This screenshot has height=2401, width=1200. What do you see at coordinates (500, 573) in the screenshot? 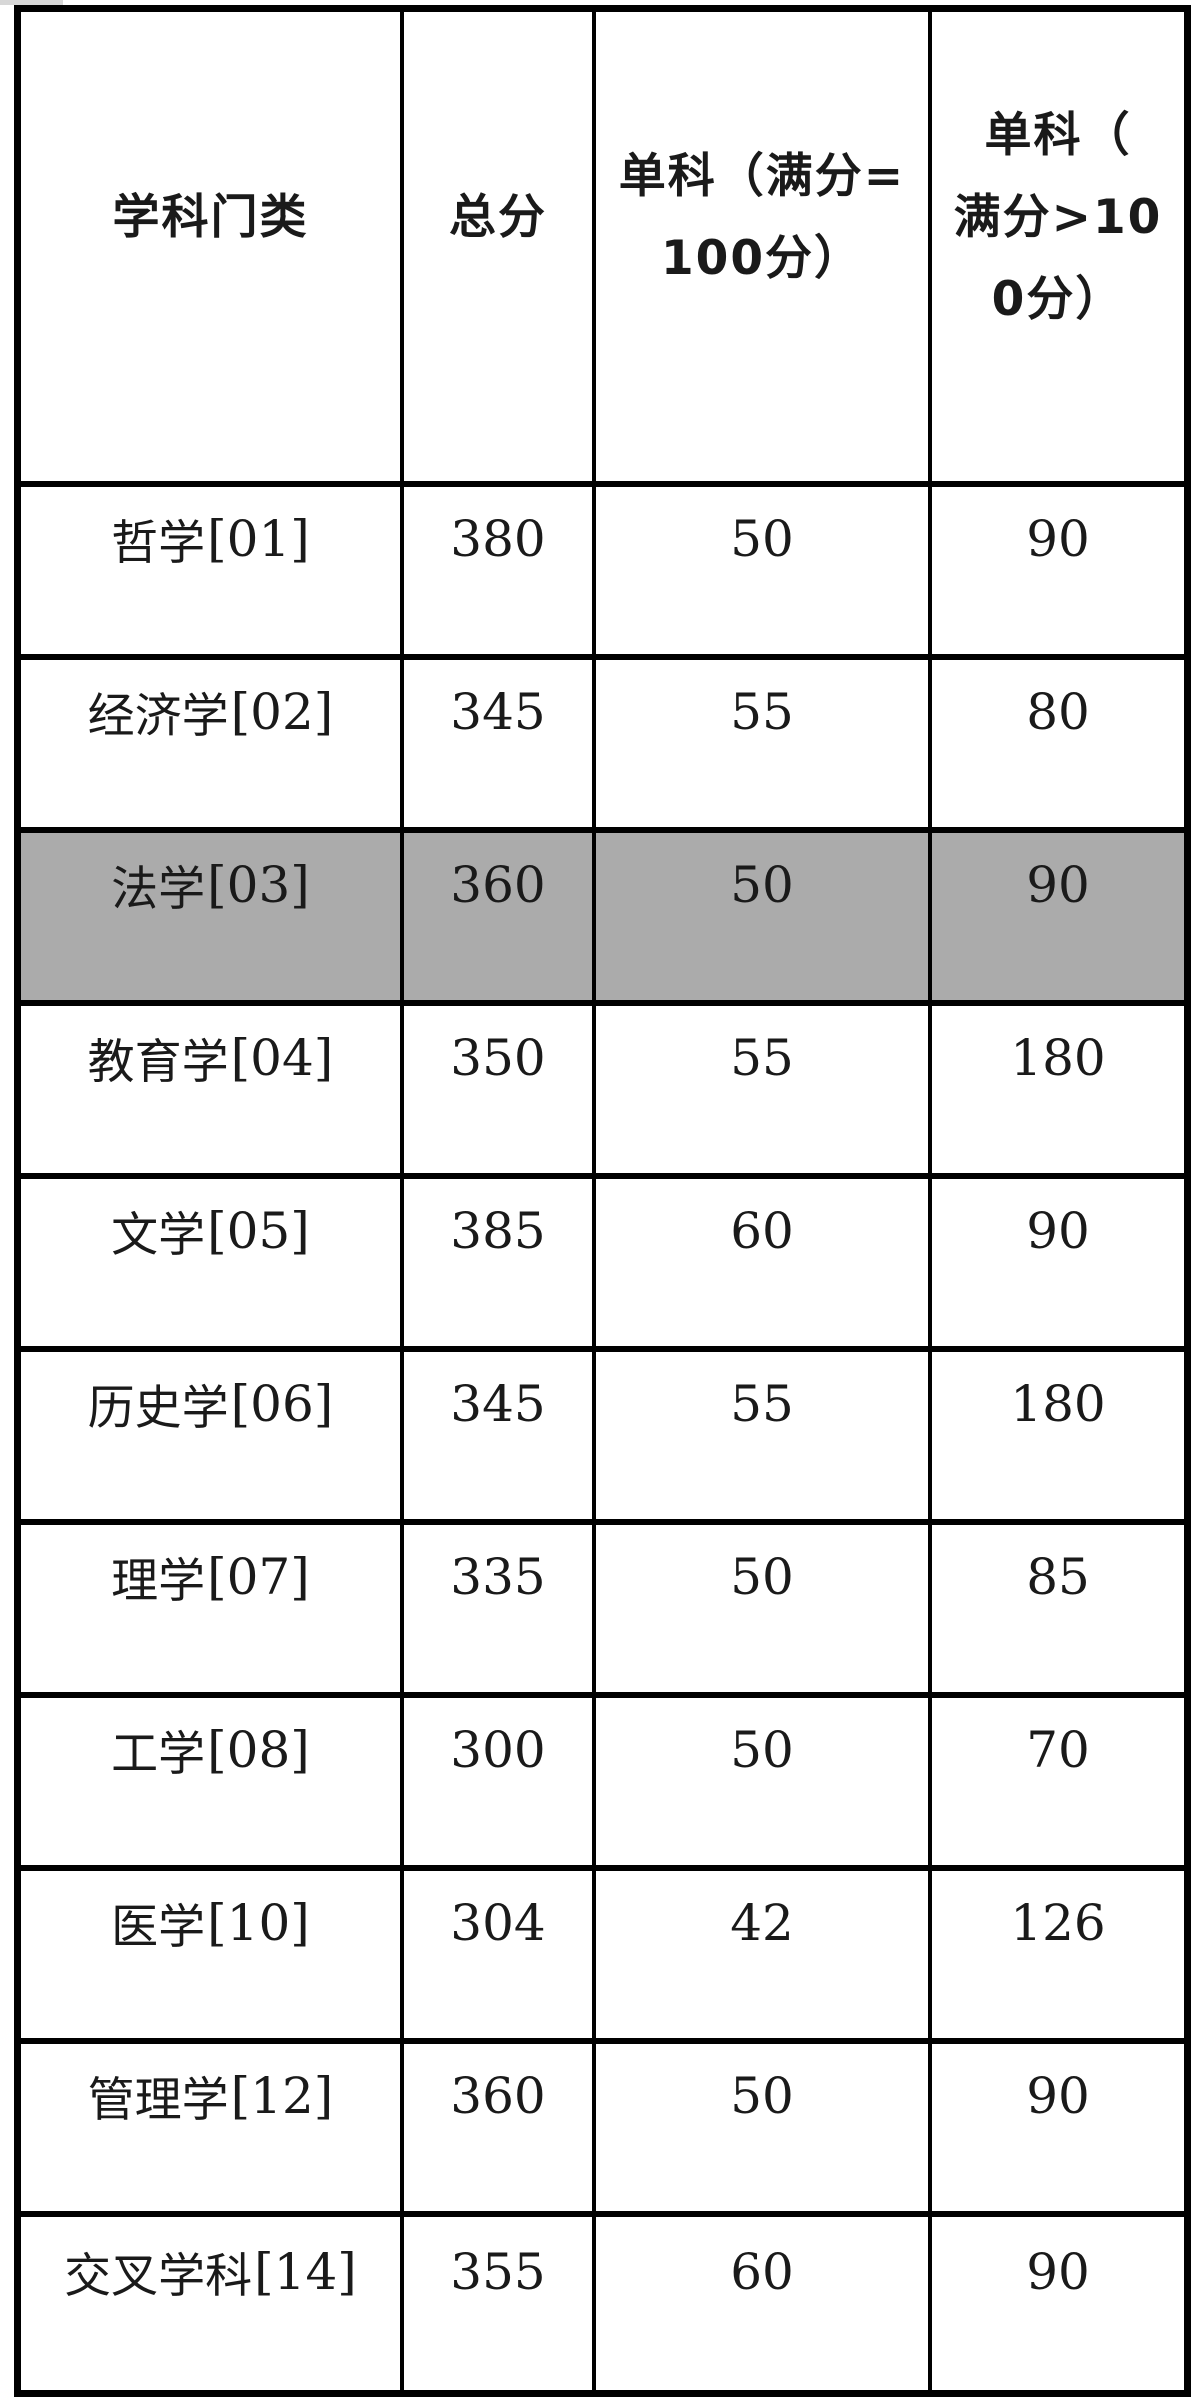
I see `total-score-cell: 380` at bounding box center [500, 573].